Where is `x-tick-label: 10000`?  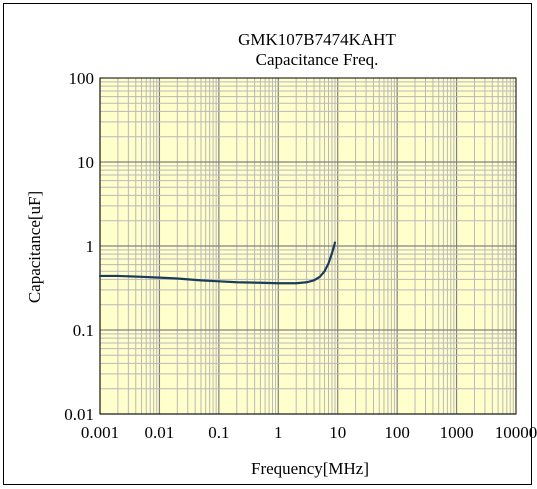
x-tick-label: 10000 is located at coordinates (516, 432).